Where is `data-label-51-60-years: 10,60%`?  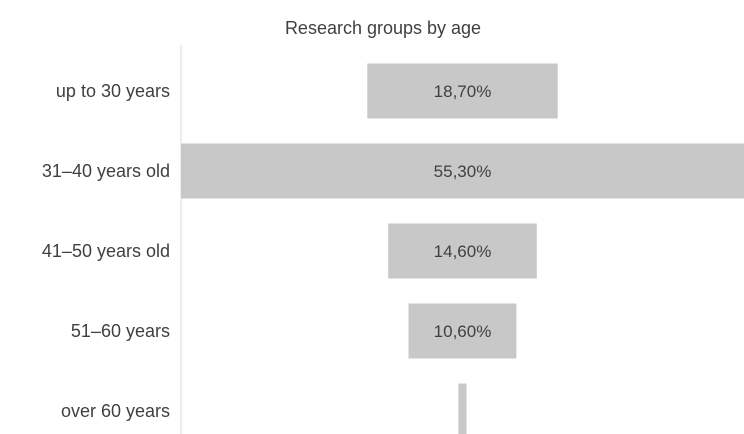
data-label-51-60-years: 10,60% is located at coordinates (463, 331).